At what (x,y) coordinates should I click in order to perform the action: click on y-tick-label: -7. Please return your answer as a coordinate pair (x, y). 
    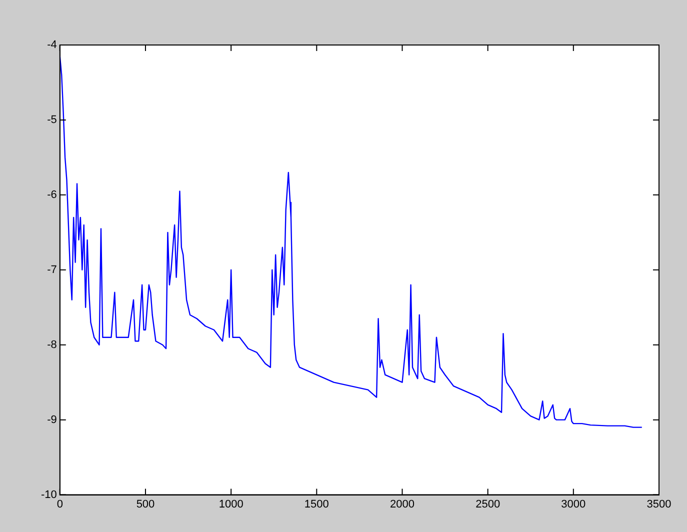
    Looking at the image, I should click on (52, 270).